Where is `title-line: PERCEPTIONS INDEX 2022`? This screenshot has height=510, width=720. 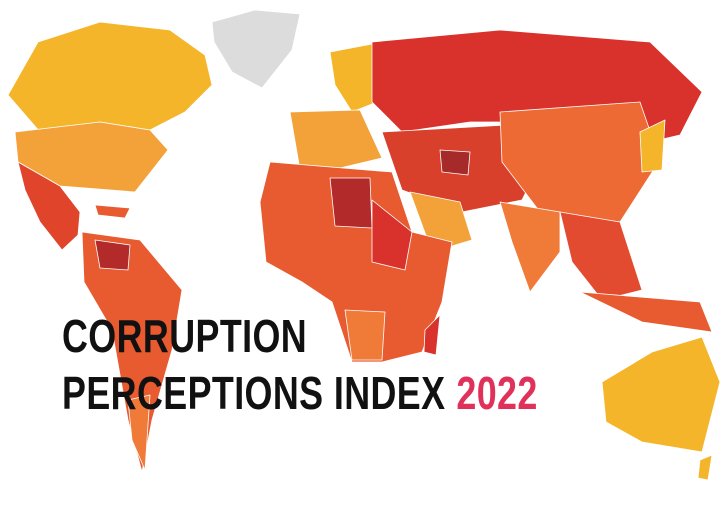
title-line: PERCEPTIONS INDEX 2022 is located at coordinates (300, 393).